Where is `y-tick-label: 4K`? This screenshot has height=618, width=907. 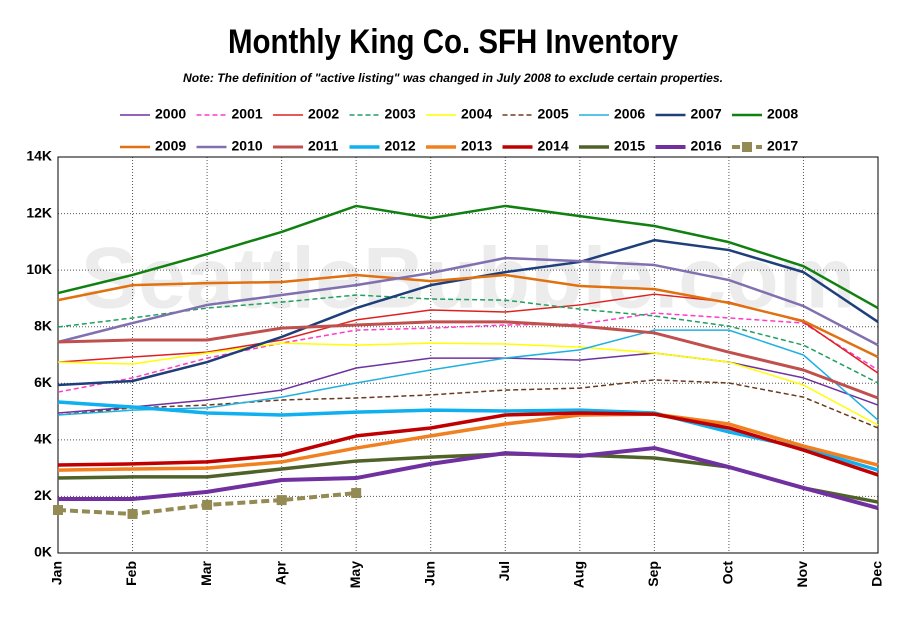 y-tick-label: 4K is located at coordinates (43, 439).